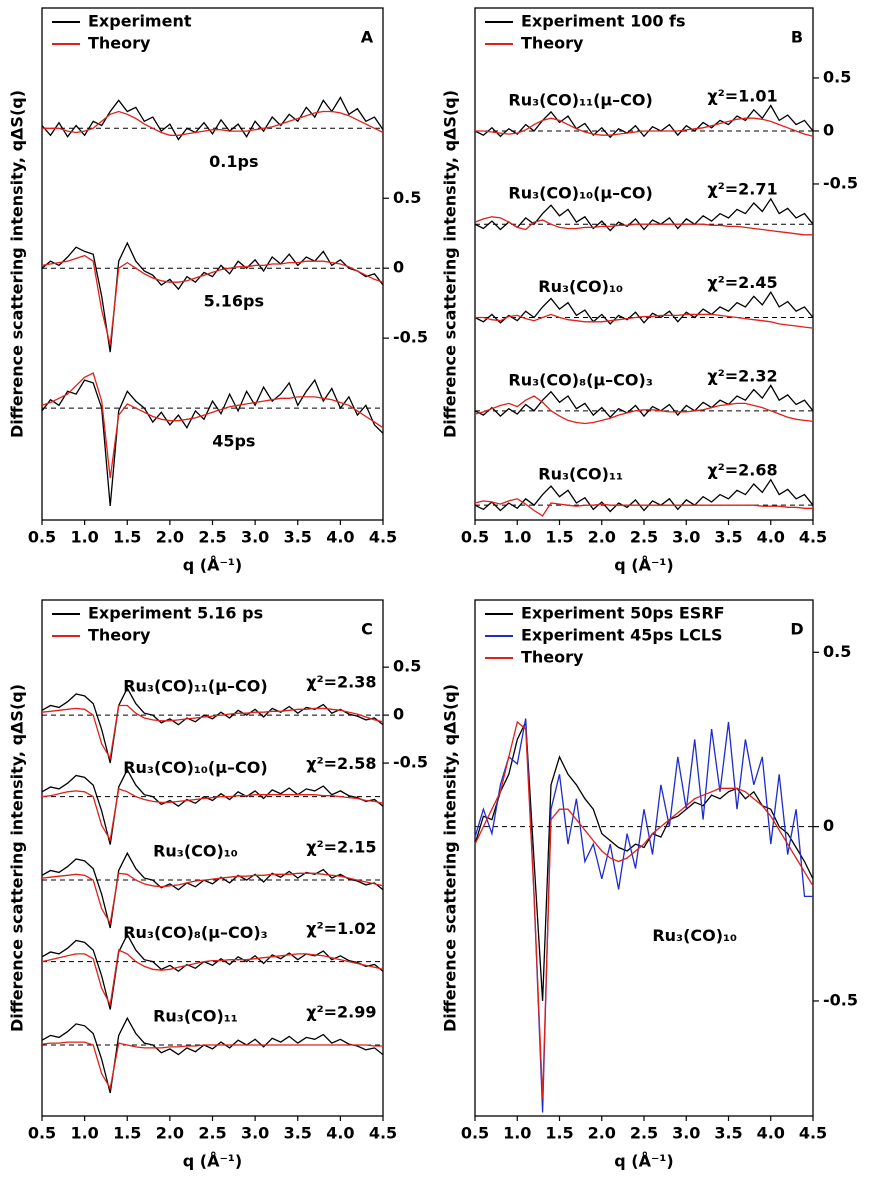 This screenshot has width=876, height=1199. Describe the element at coordinates (234, 301) in the screenshot. I see `trace-label: 5.16ps` at that location.